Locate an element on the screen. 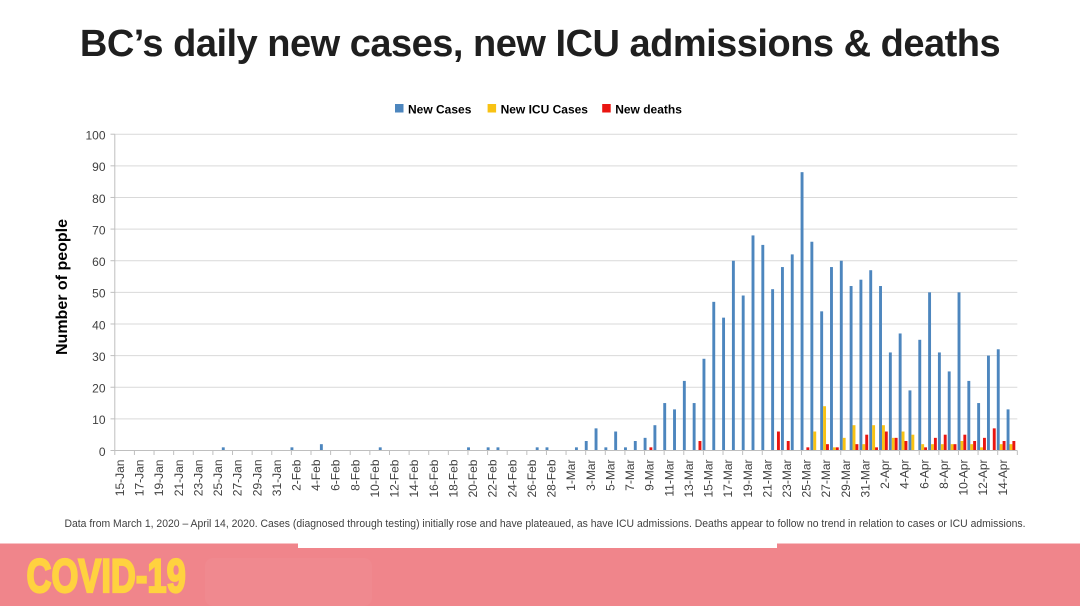 This screenshot has height=606, width=1080. svg-text: 14-Feb is located at coordinates (414, 478).